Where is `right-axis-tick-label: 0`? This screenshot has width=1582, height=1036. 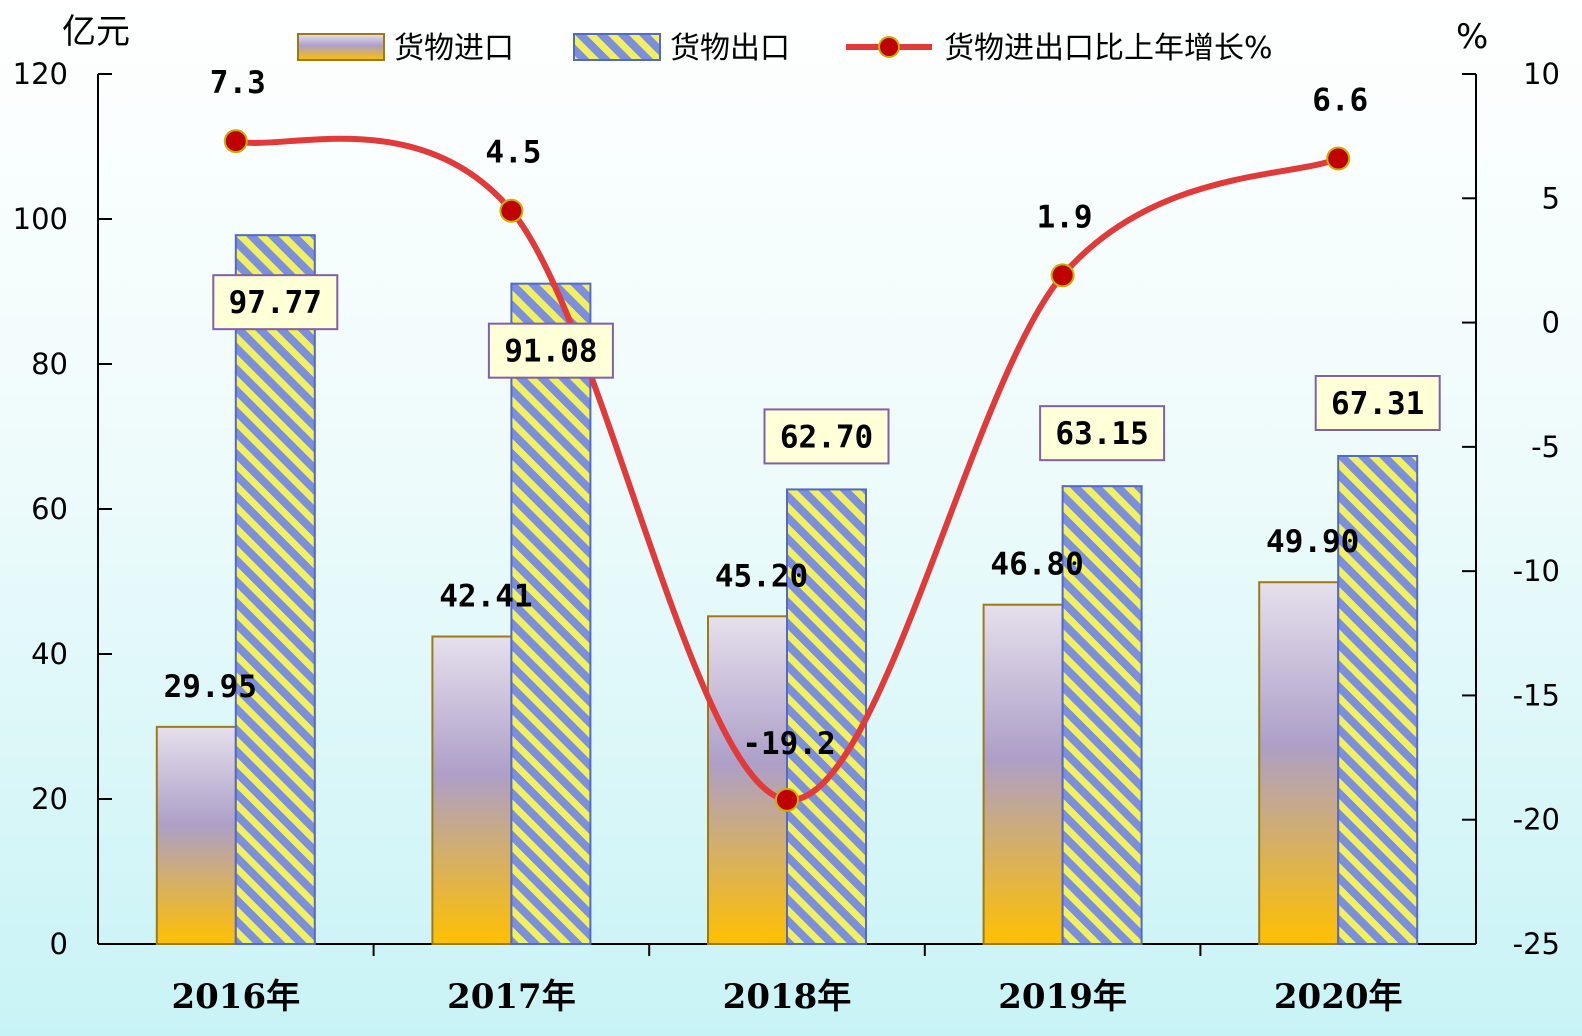 right-axis-tick-label: 0 is located at coordinates (1551, 323).